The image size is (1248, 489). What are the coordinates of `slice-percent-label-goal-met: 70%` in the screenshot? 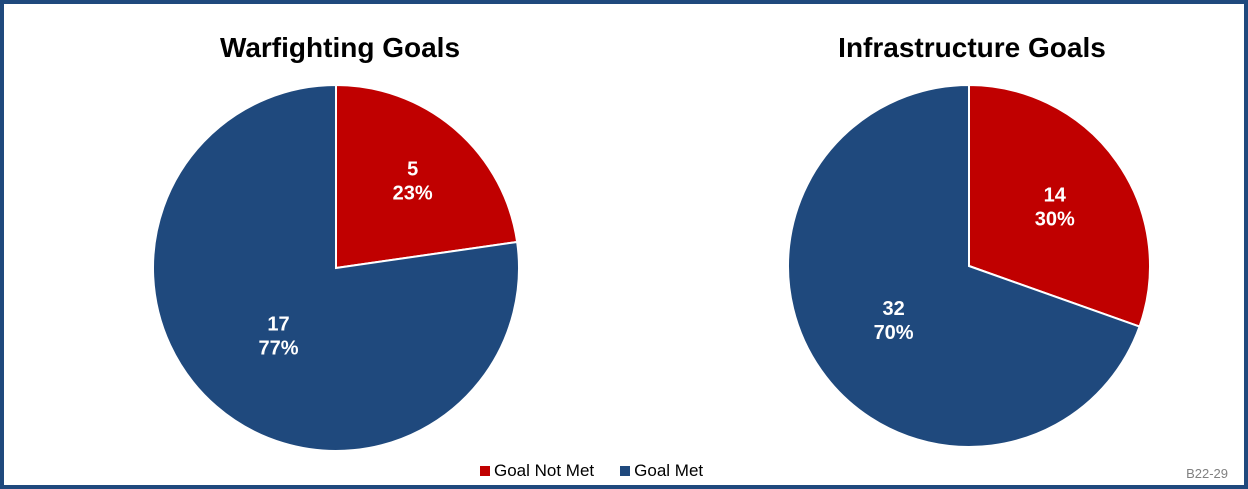 It's located at (894, 333).